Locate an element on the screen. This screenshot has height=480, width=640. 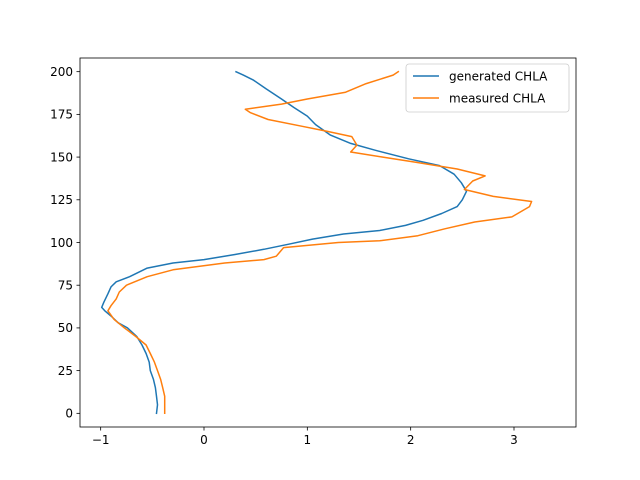
legend-label-0: generated CHLA is located at coordinates (498, 76).